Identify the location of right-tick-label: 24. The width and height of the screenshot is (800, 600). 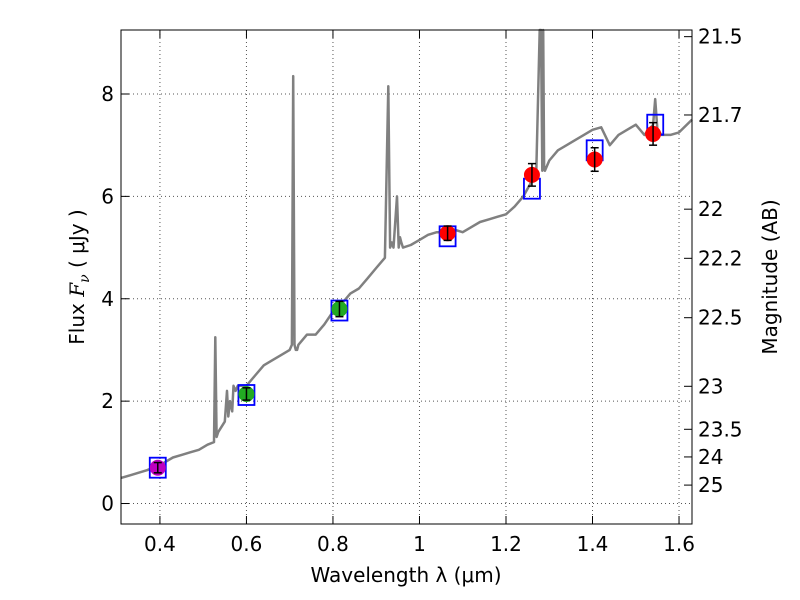
(710, 457).